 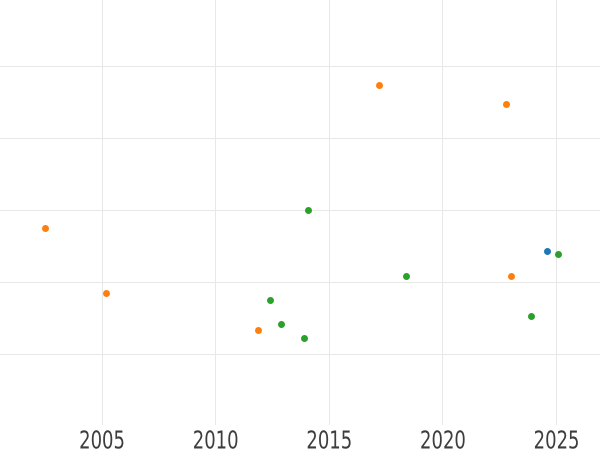 What do you see at coordinates (547, 251) in the screenshot?
I see `blue-series-point` at bounding box center [547, 251].